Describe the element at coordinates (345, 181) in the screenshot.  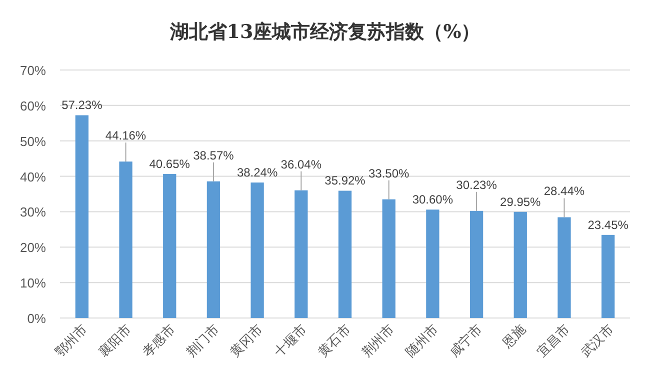
I see `data-label: 35.92%` at that location.